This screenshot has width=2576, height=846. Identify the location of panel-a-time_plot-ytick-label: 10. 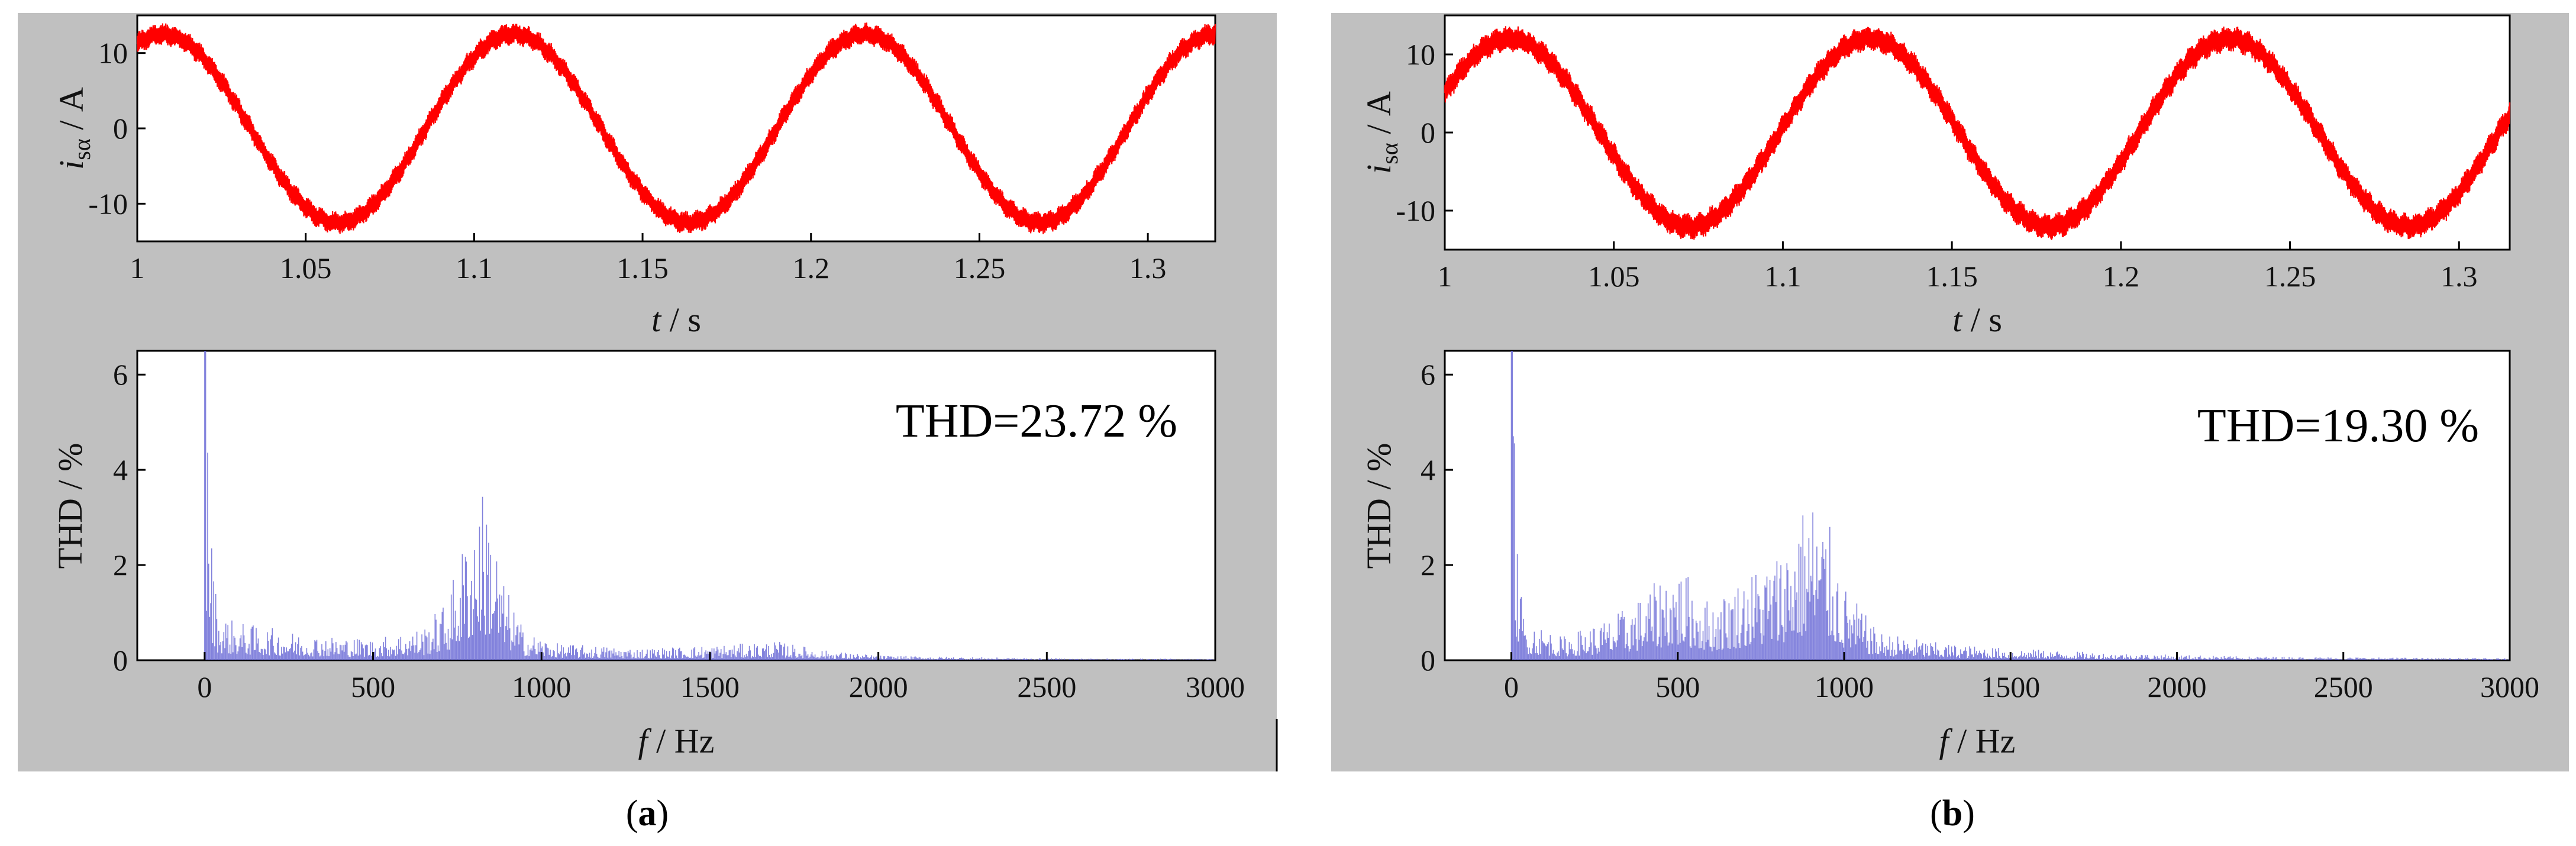
(113, 54).